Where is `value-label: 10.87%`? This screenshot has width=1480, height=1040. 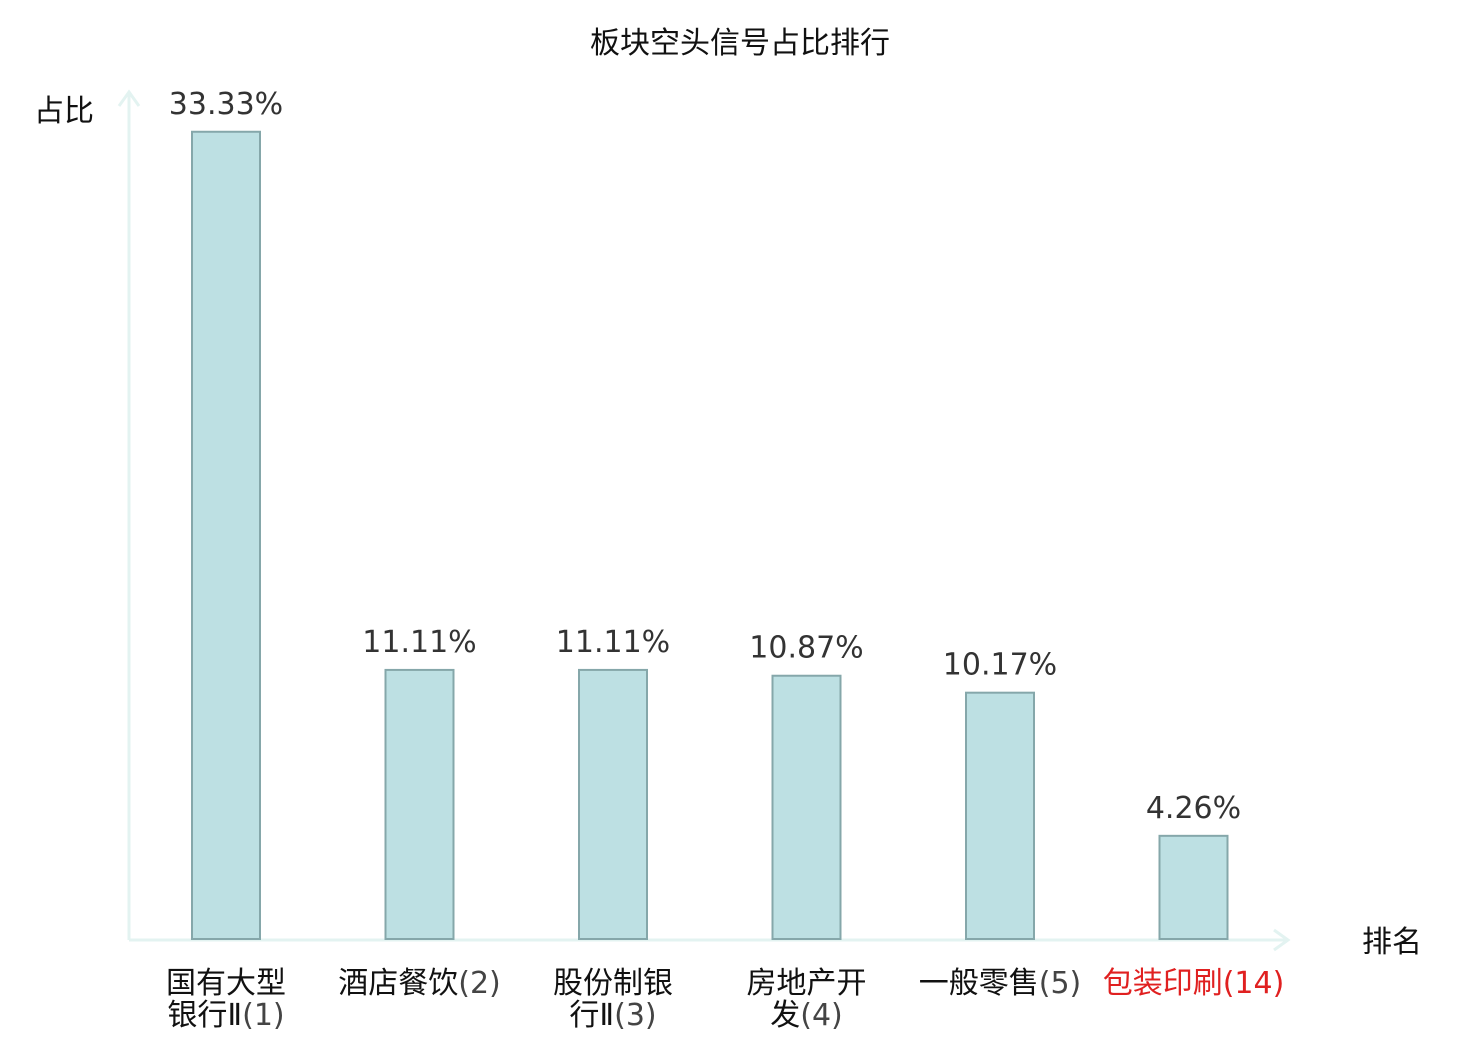 value-label: 10.87% is located at coordinates (806, 648).